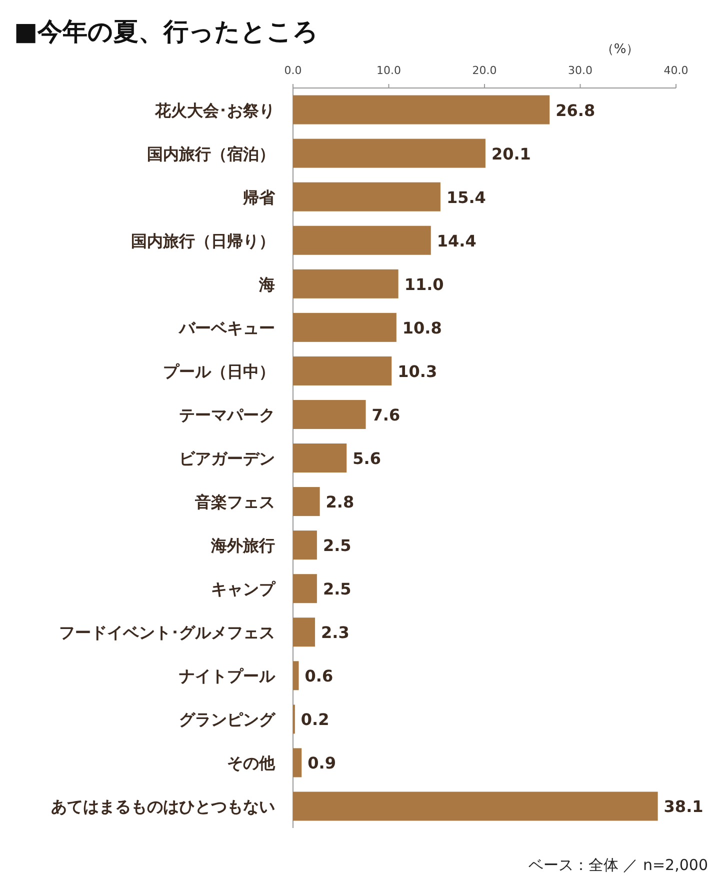  What do you see at coordinates (335, 632) in the screenshot?
I see `data-label: 2.3` at bounding box center [335, 632].